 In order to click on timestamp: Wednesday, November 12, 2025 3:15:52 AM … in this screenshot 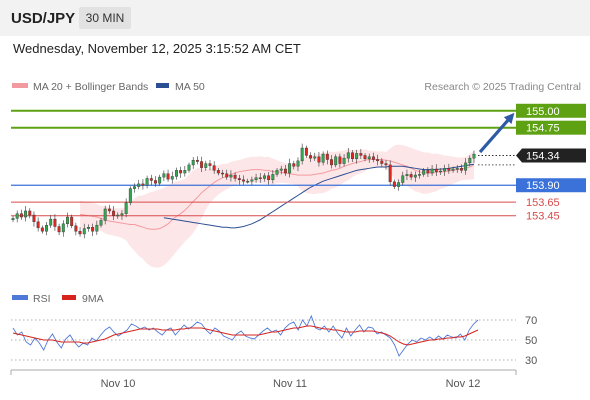, I will do `click(157, 48)`.